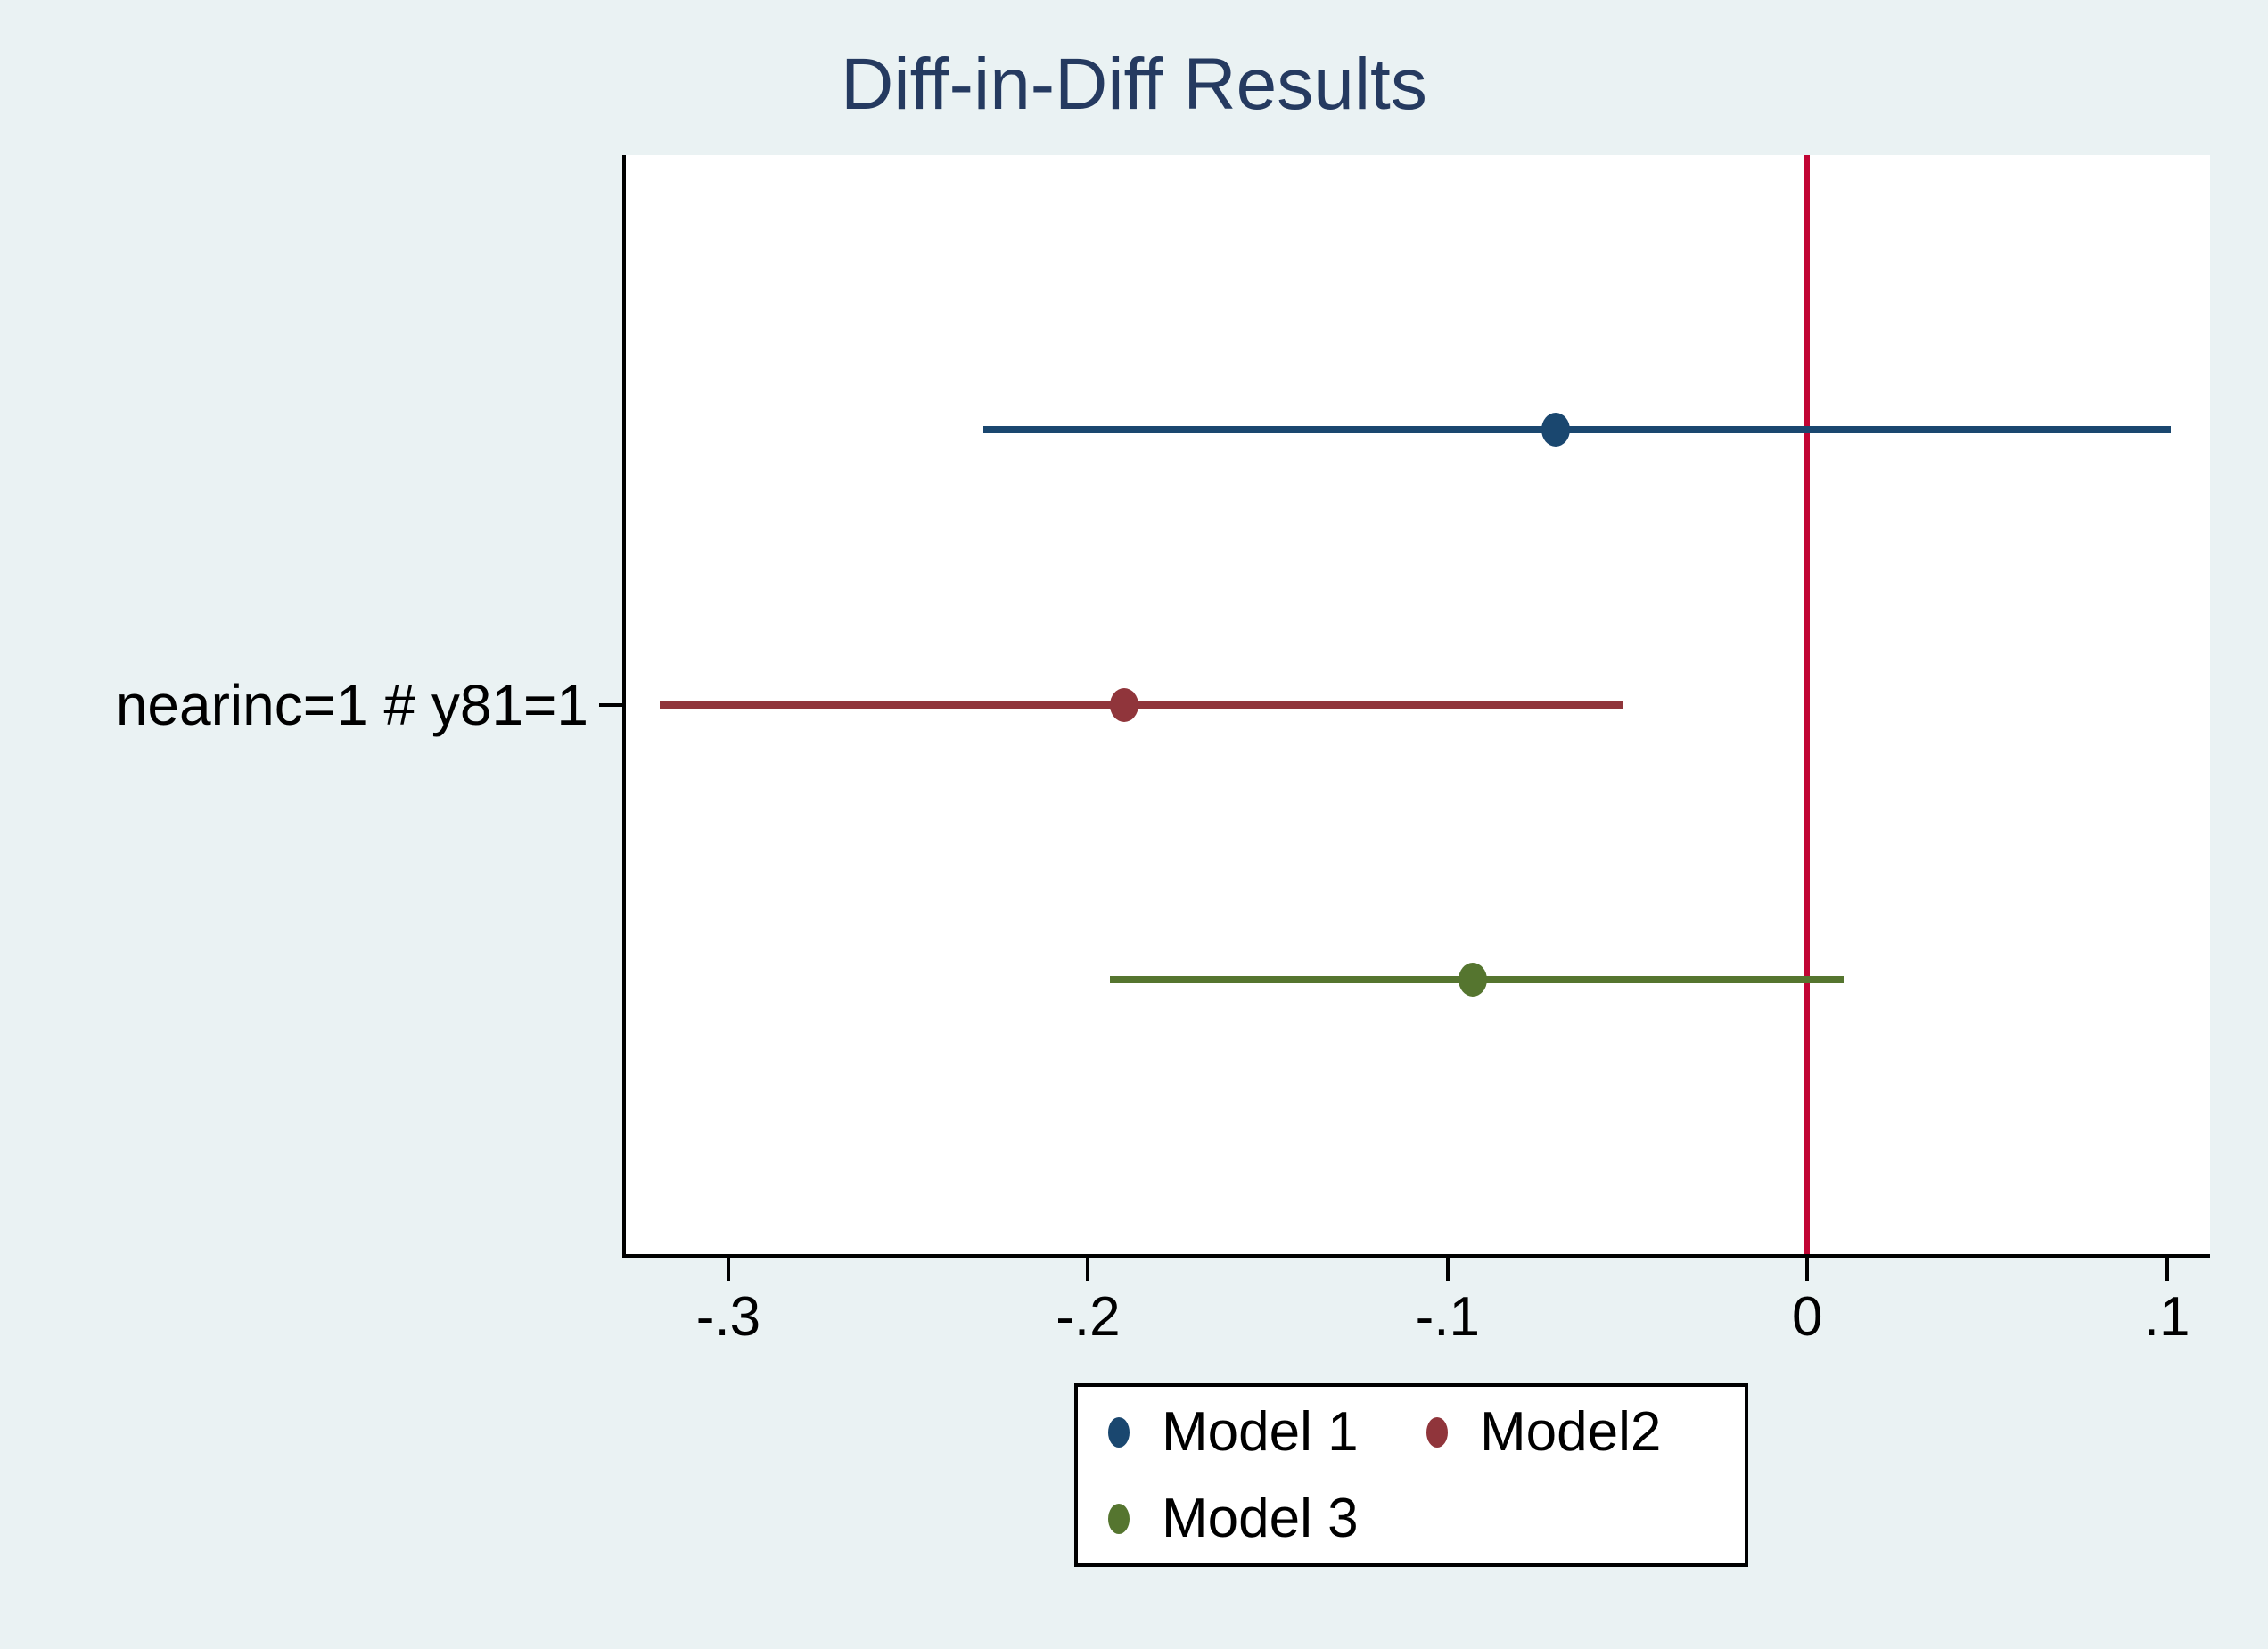 Image resolution: width=2268 pixels, height=1649 pixels. I want to click on reference-line-zero, so click(1807, 704).